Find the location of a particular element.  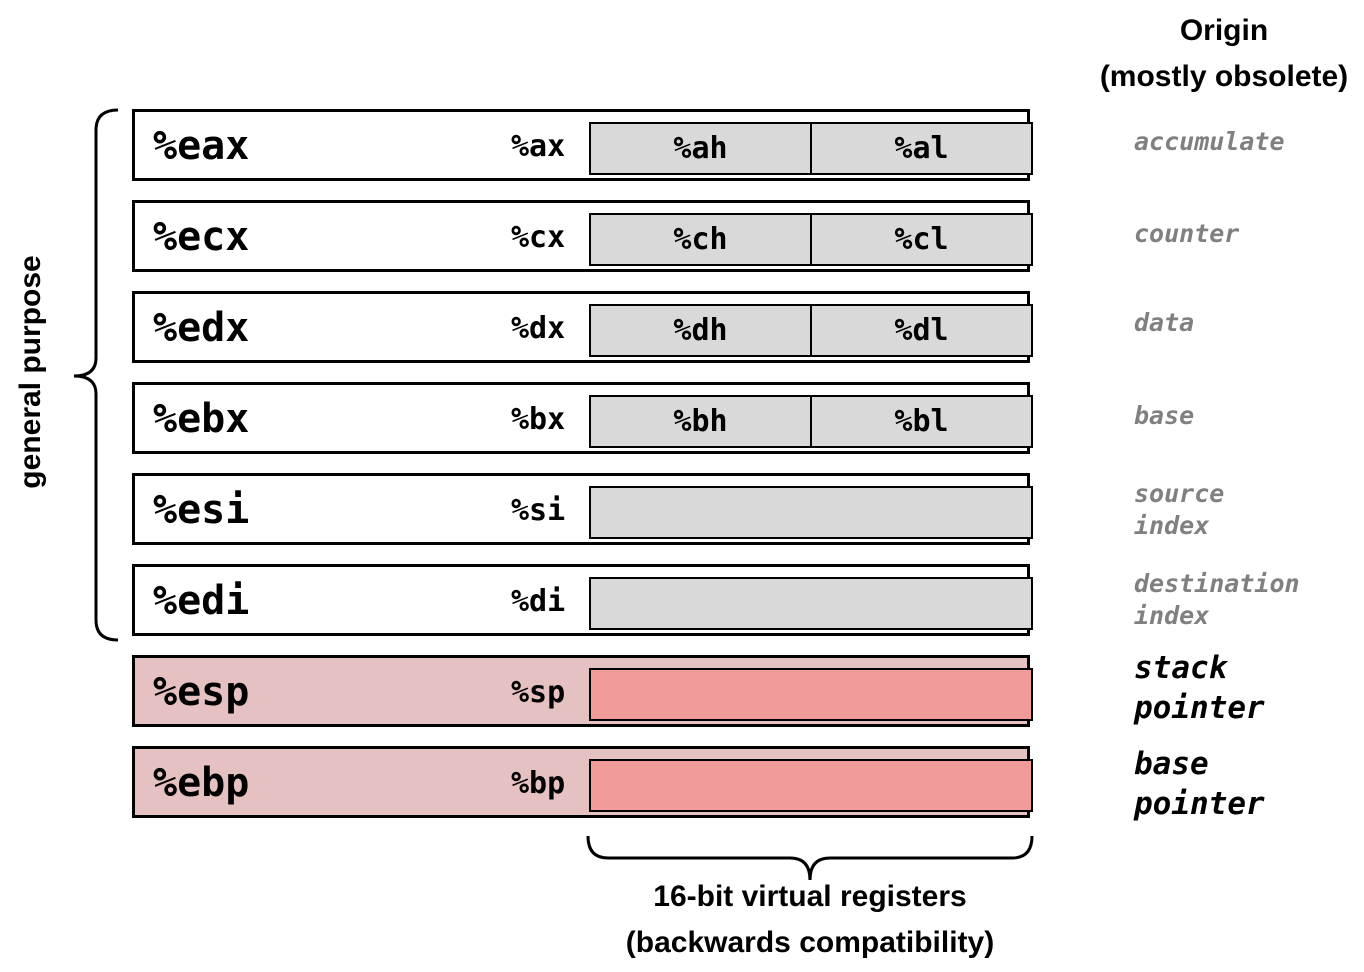

register-16bit-box: %ch %cl is located at coordinates (811, 239).